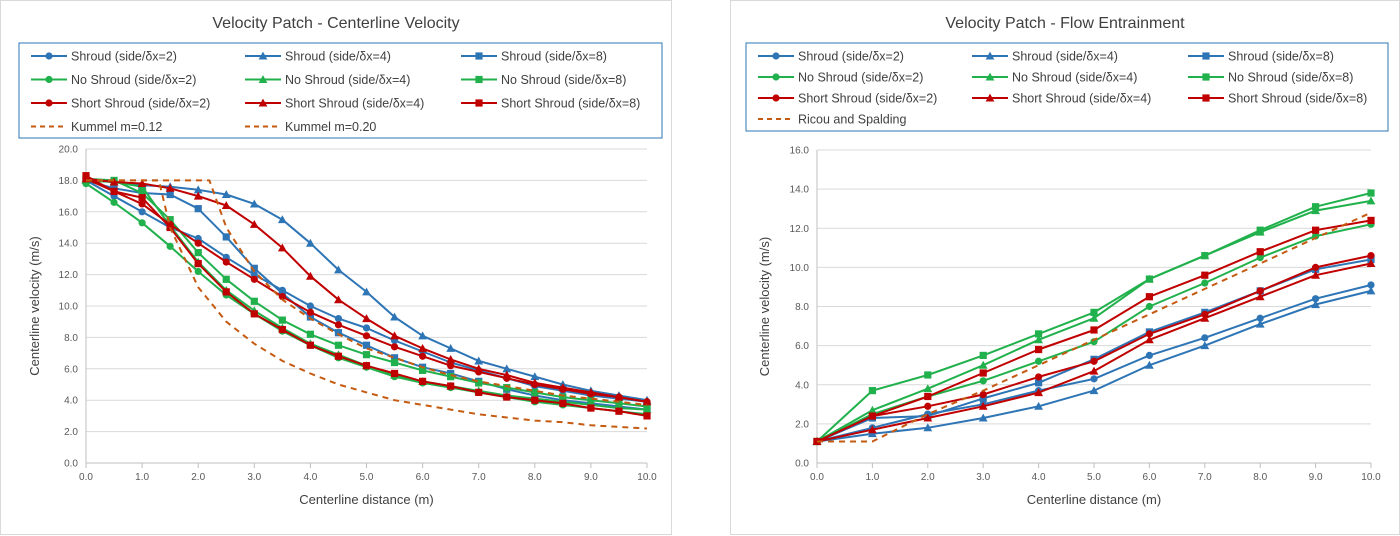 This screenshot has height=536, width=1400. What do you see at coordinates (69, 307) in the screenshot?
I see `y-tick-label: 10.0` at bounding box center [69, 307].